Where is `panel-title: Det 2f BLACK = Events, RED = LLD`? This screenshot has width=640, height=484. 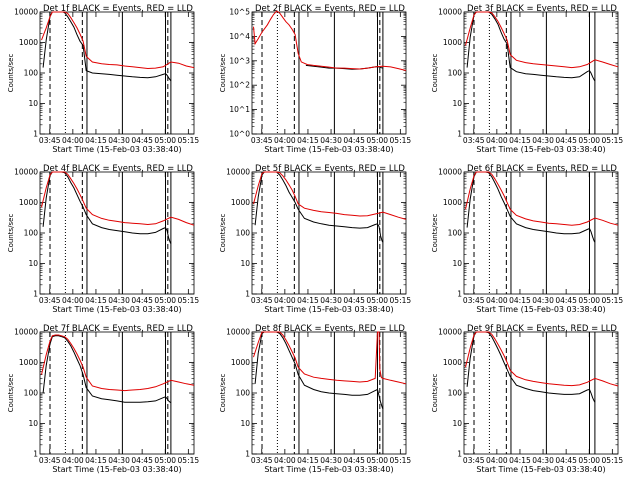 panel-title: Det 2f BLACK = Events, RED = LLD is located at coordinates (330, 9).